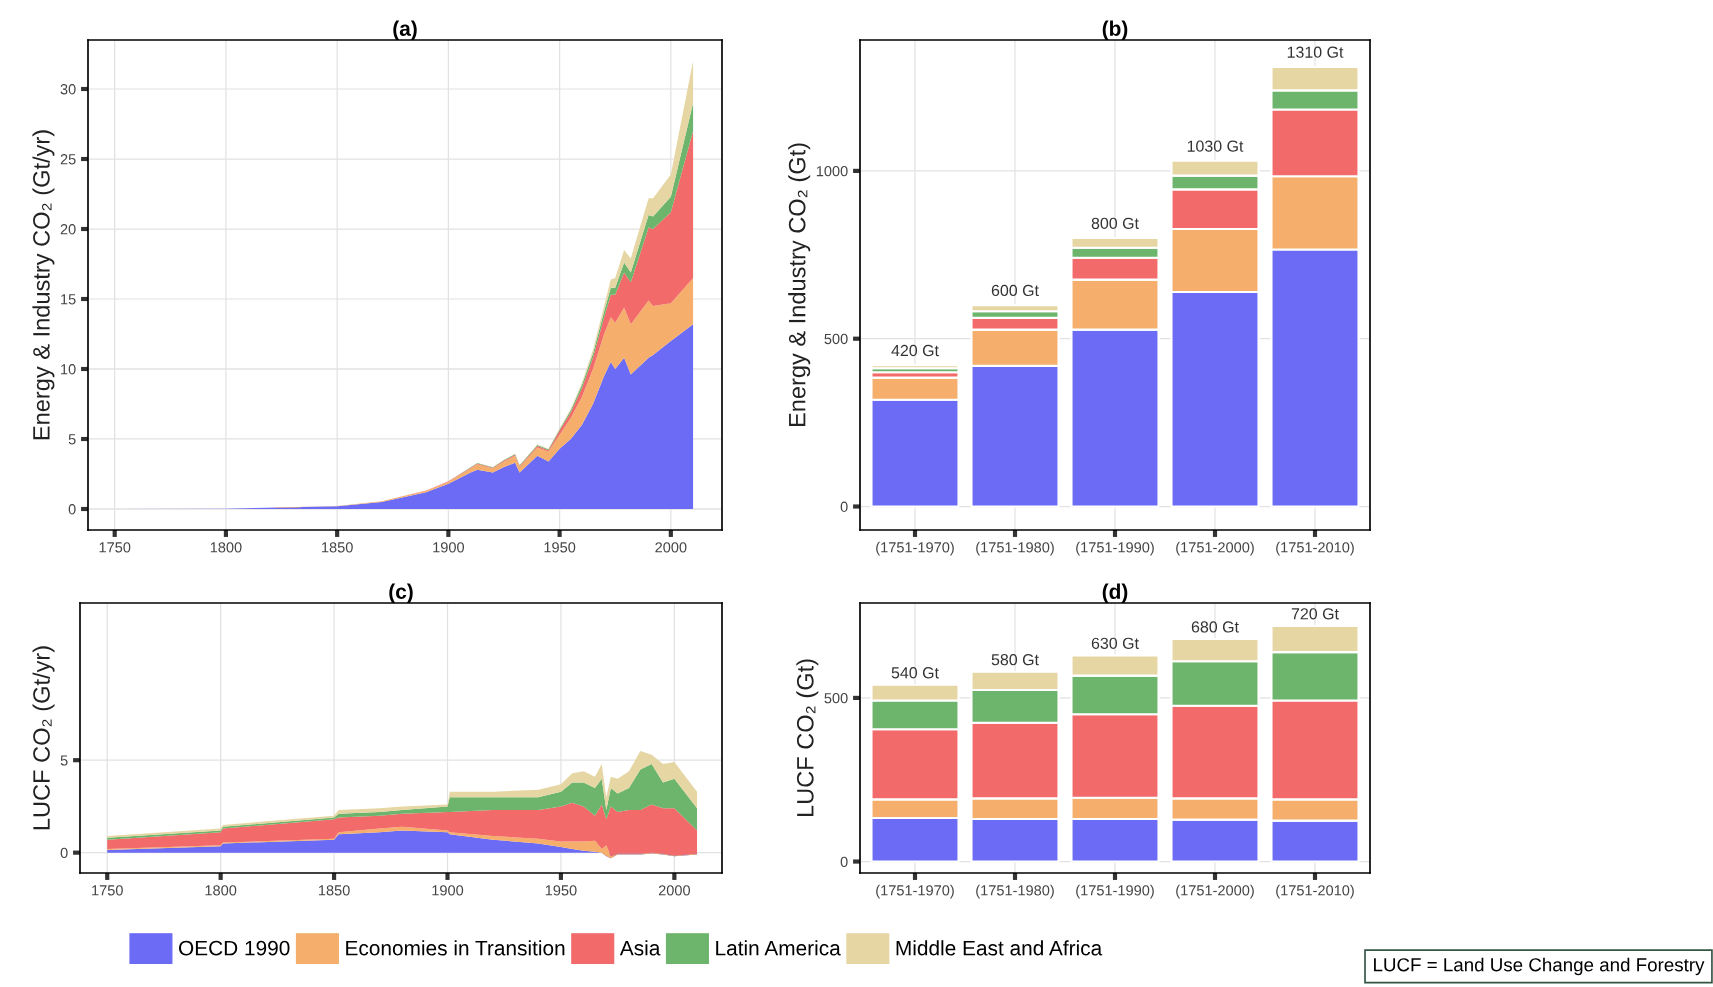 Image resolution: width=1713 pixels, height=987 pixels. I want to click on y-axis-title: Energy & Industry CO₂ (Gt), so click(799, 285).